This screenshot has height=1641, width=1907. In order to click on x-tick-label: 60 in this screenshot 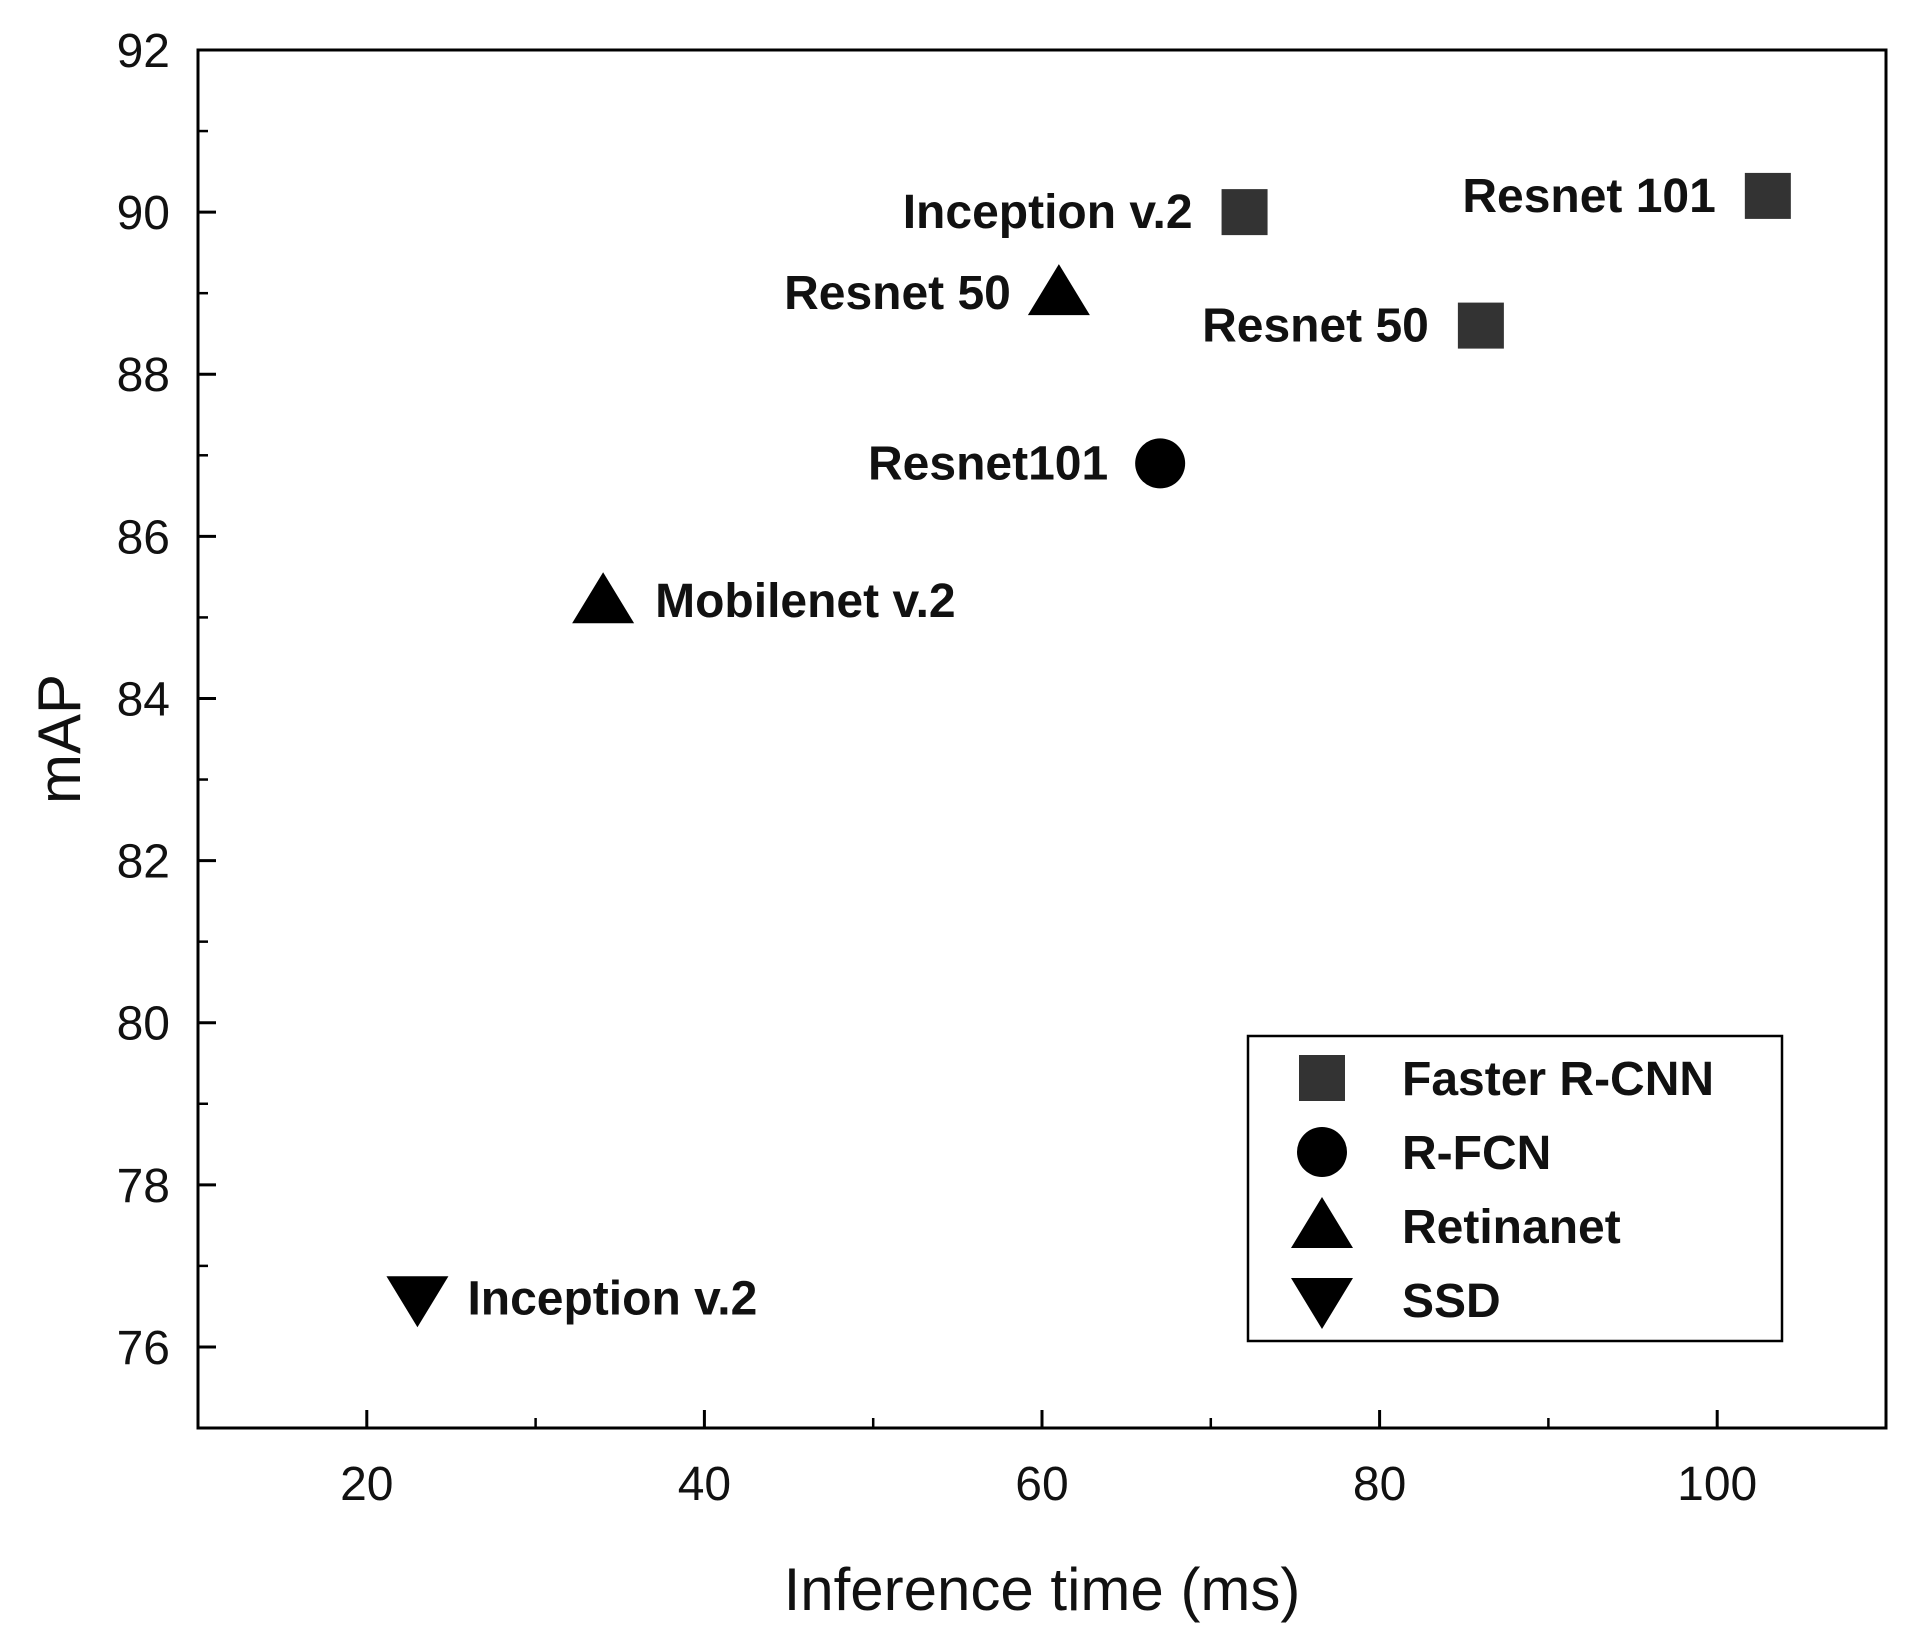, I will do `click(1041, 1484)`.